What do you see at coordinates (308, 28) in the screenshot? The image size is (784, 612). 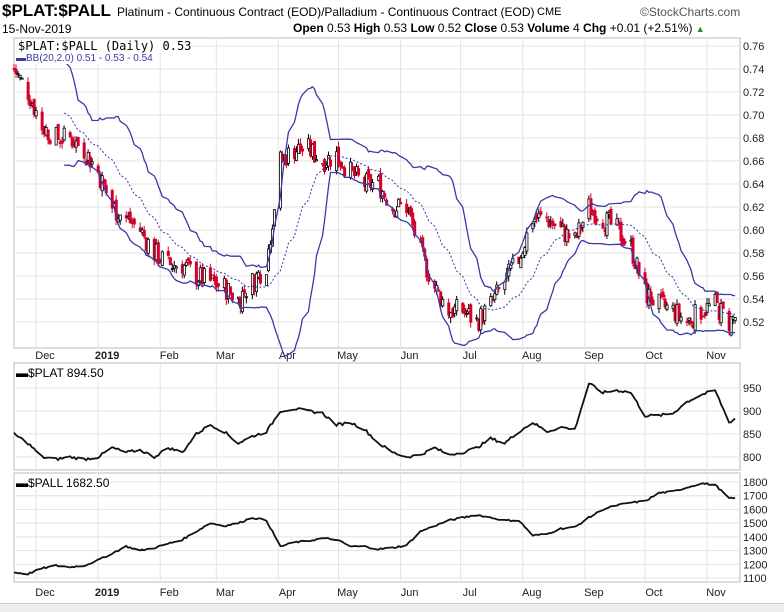 I see `open-label: Open` at bounding box center [308, 28].